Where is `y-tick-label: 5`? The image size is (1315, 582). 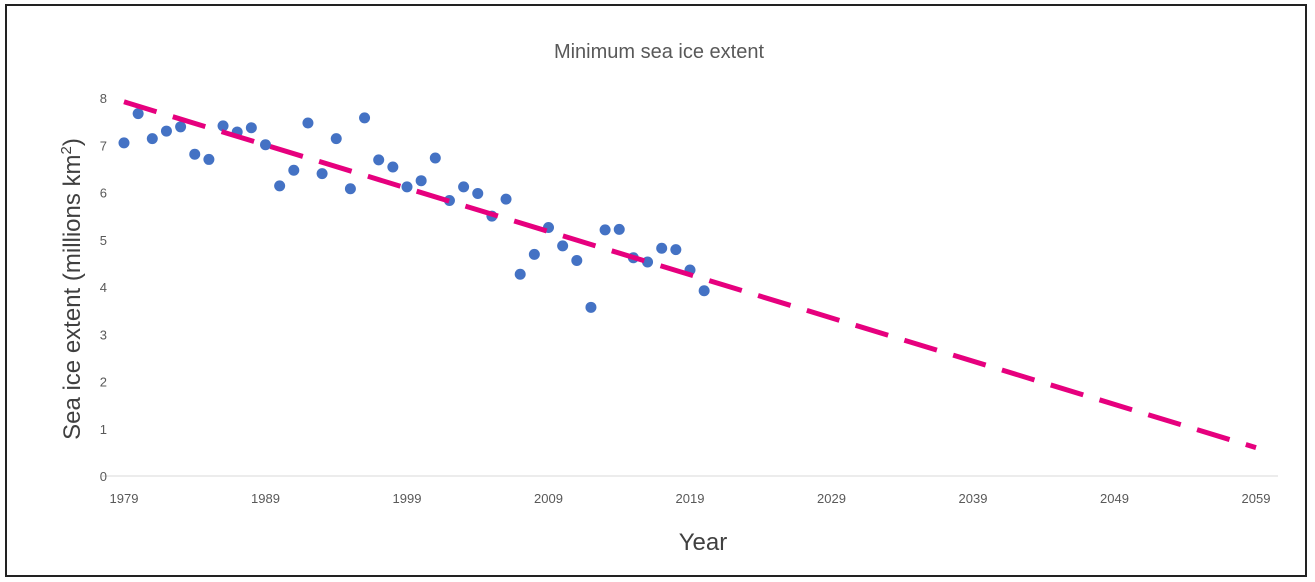 y-tick-label: 5 is located at coordinates (103, 240).